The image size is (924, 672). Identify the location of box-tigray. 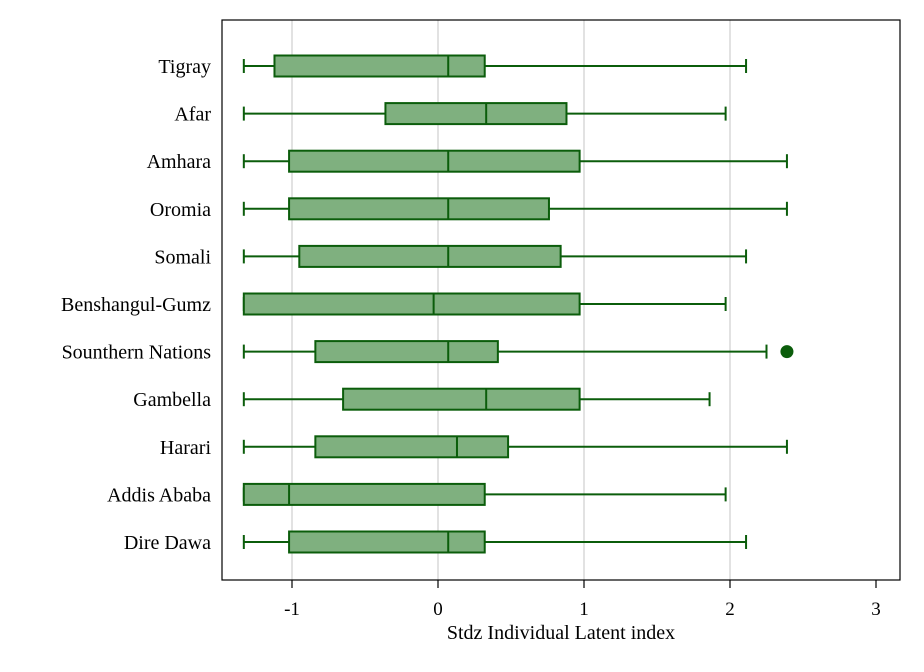
(495, 66).